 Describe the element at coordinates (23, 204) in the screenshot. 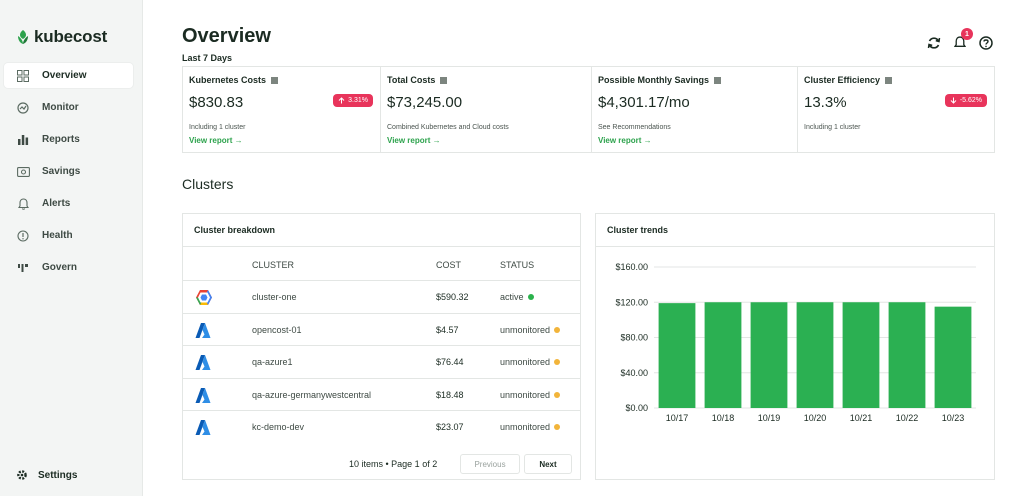

I see `bell-icon` at that location.